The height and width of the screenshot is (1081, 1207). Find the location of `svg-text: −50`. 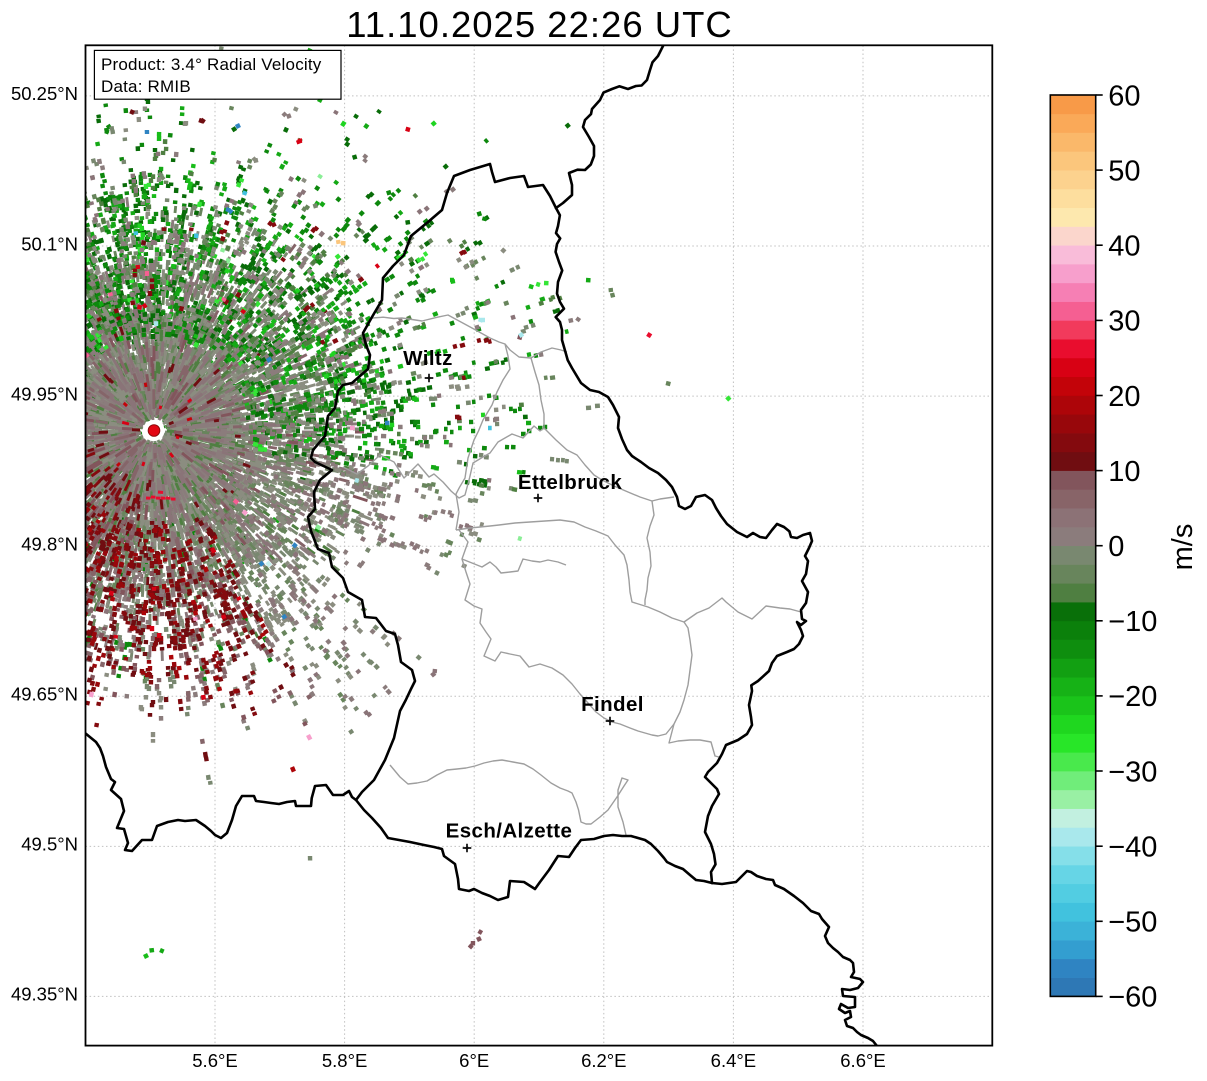

svg-text: −50 is located at coordinates (1132, 923).